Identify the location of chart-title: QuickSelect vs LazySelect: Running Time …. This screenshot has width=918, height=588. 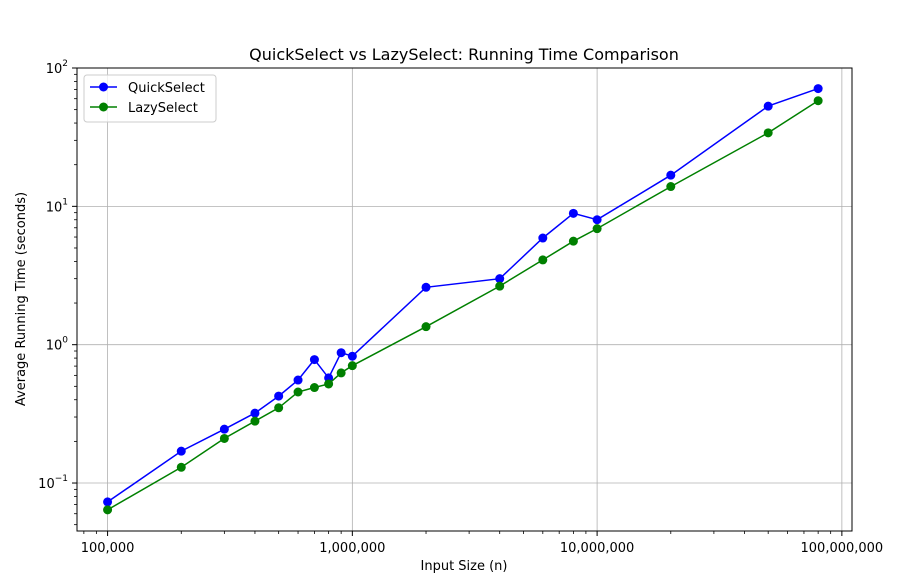
(464, 54).